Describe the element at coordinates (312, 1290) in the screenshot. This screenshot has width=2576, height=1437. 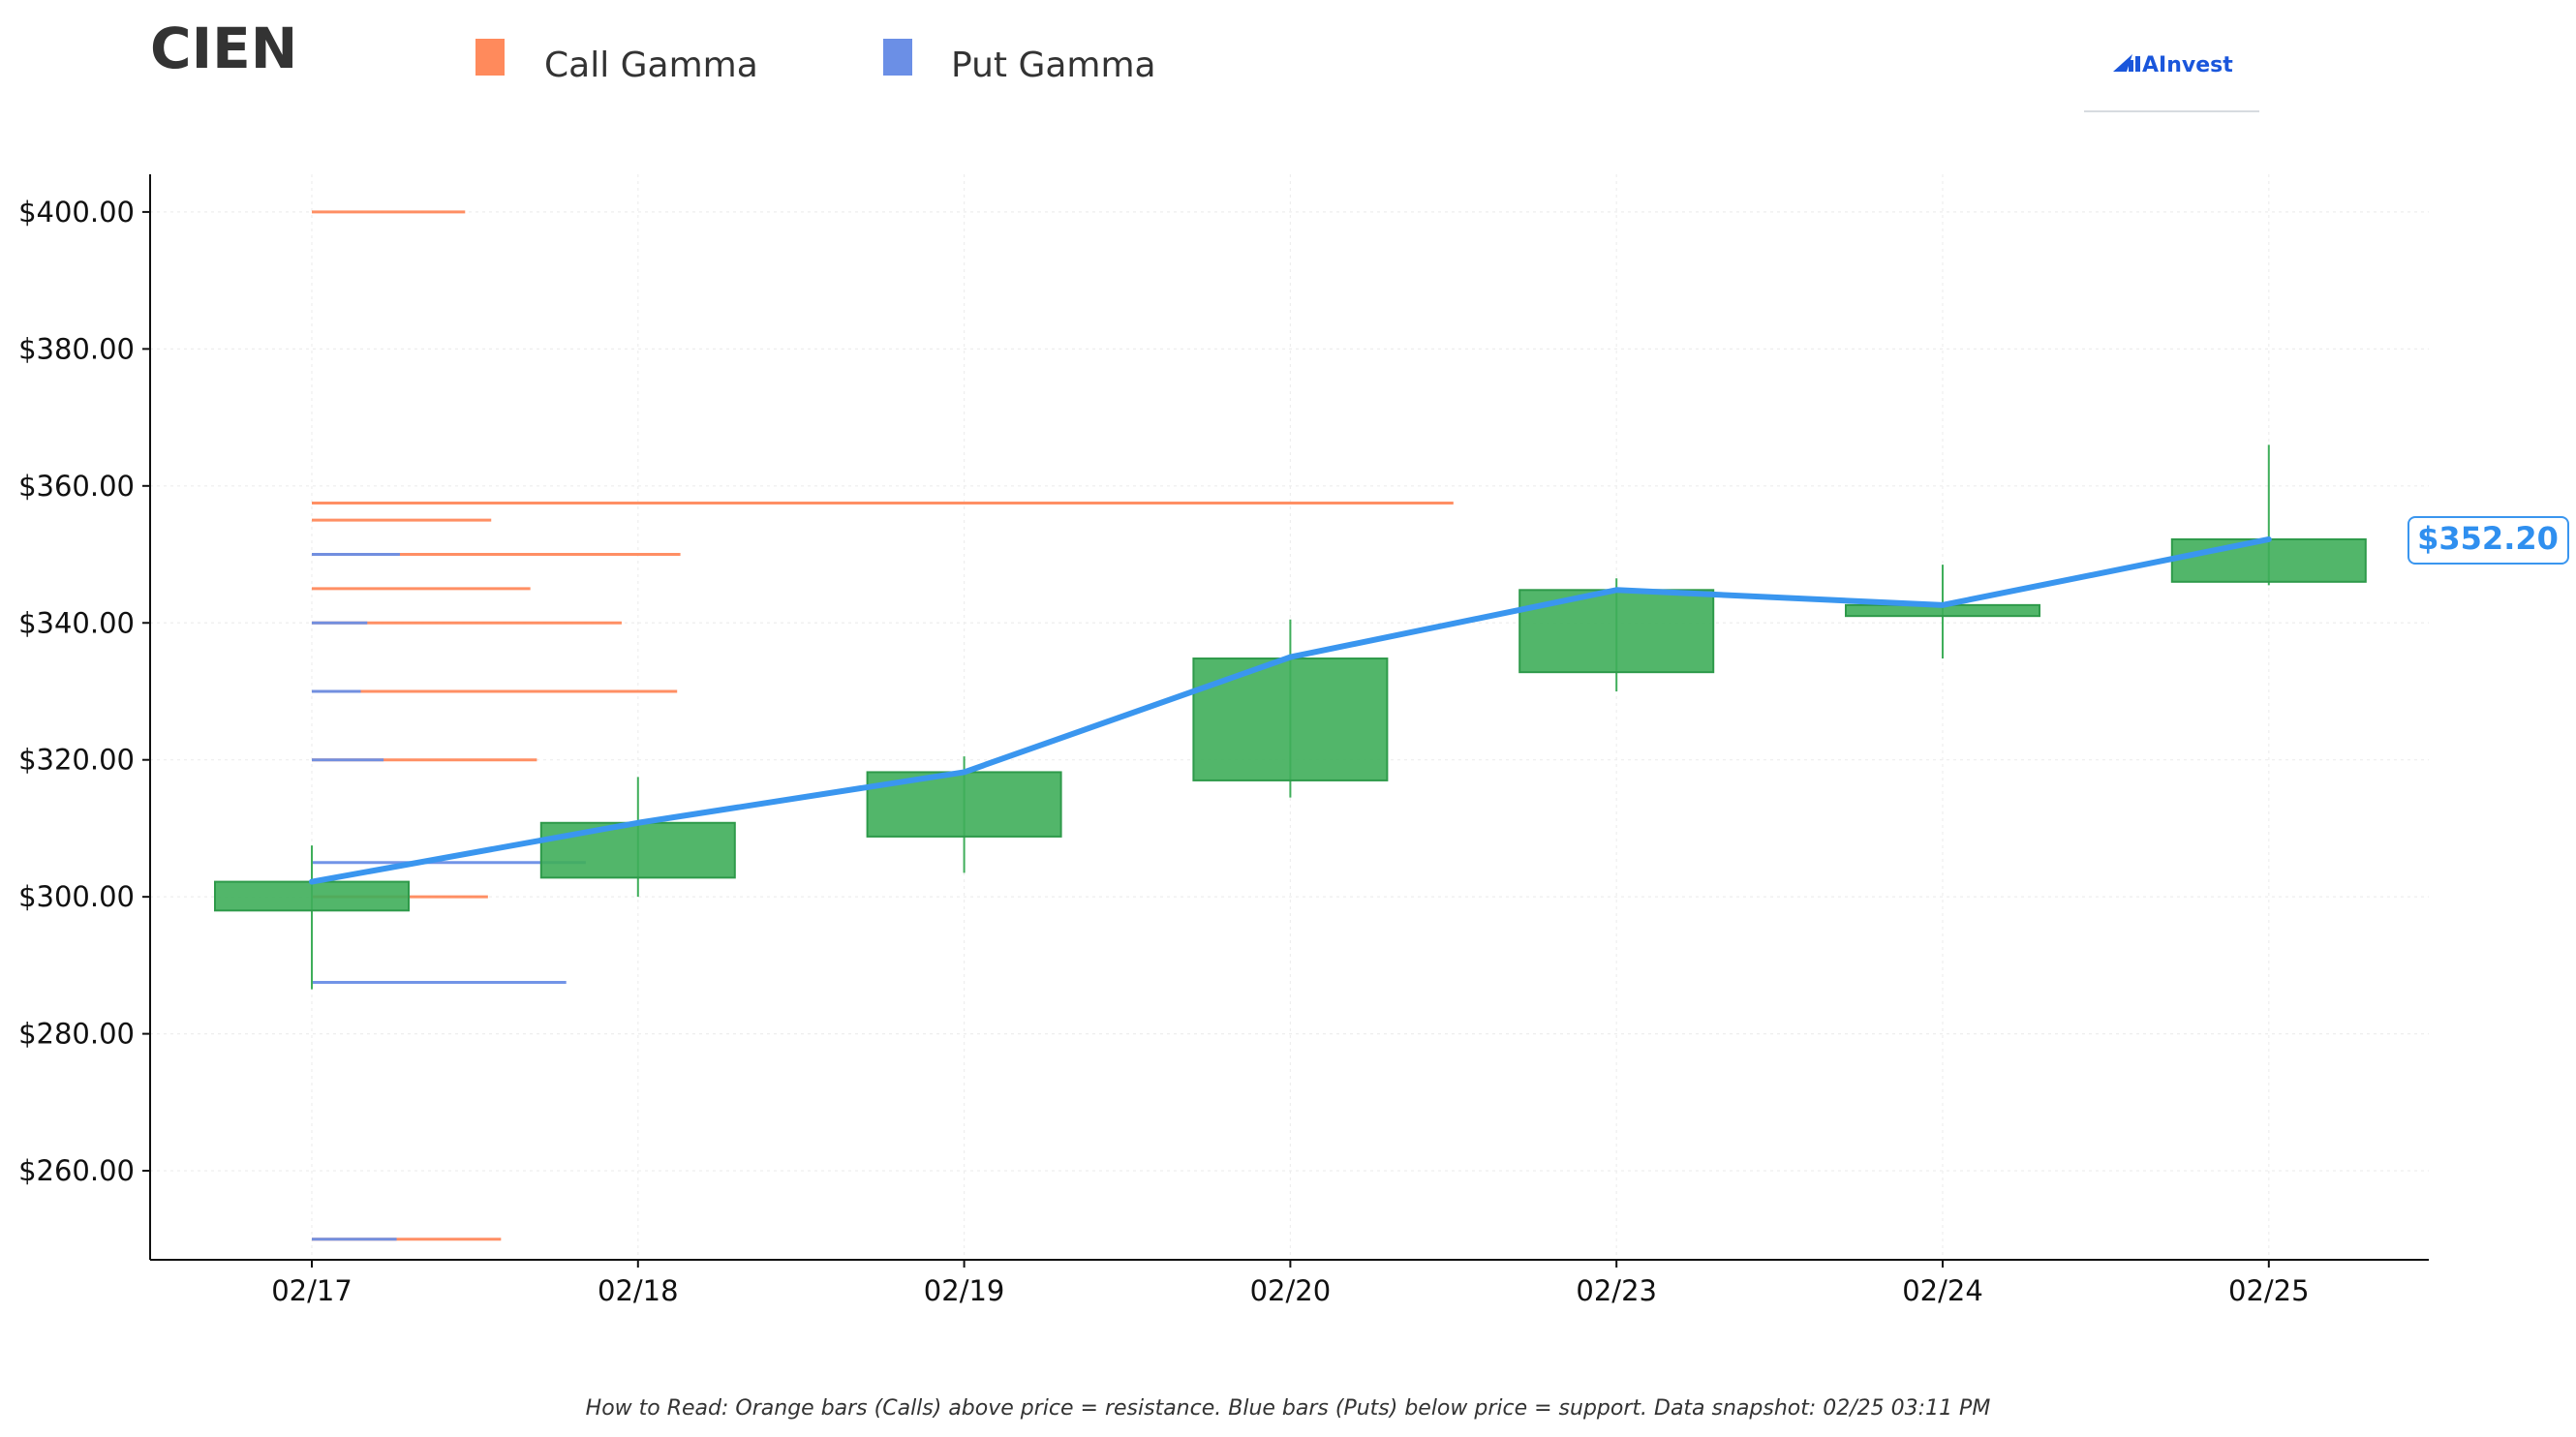
I see `x-tick-label: 02/17` at that location.